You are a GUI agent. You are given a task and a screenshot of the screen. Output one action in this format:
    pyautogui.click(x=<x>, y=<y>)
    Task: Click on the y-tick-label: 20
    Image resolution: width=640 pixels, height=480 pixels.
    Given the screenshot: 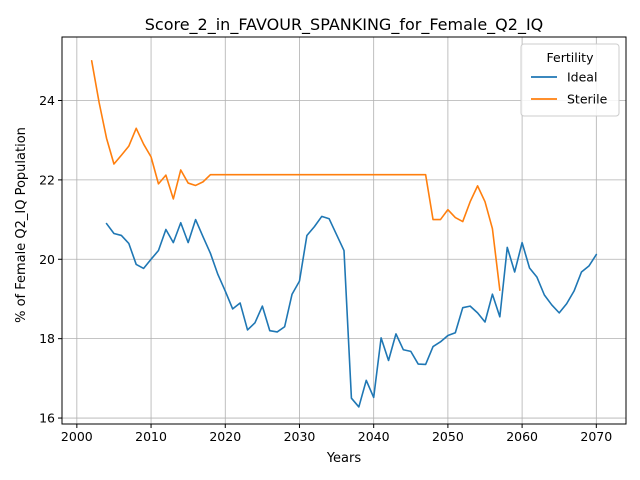 What is the action you would take?
    pyautogui.click(x=47, y=259)
    